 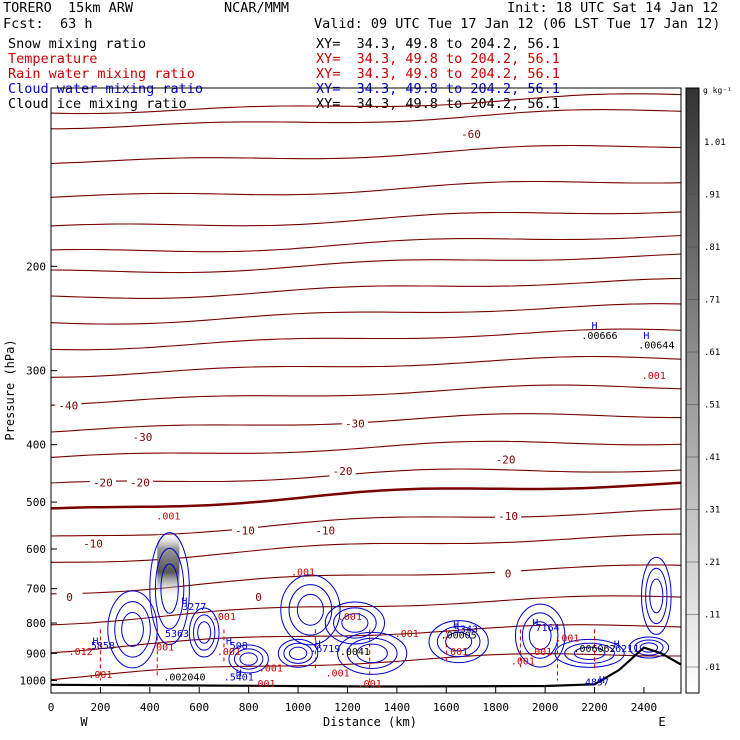 I want to click on y-tick-label: 400, so click(x=36, y=445).